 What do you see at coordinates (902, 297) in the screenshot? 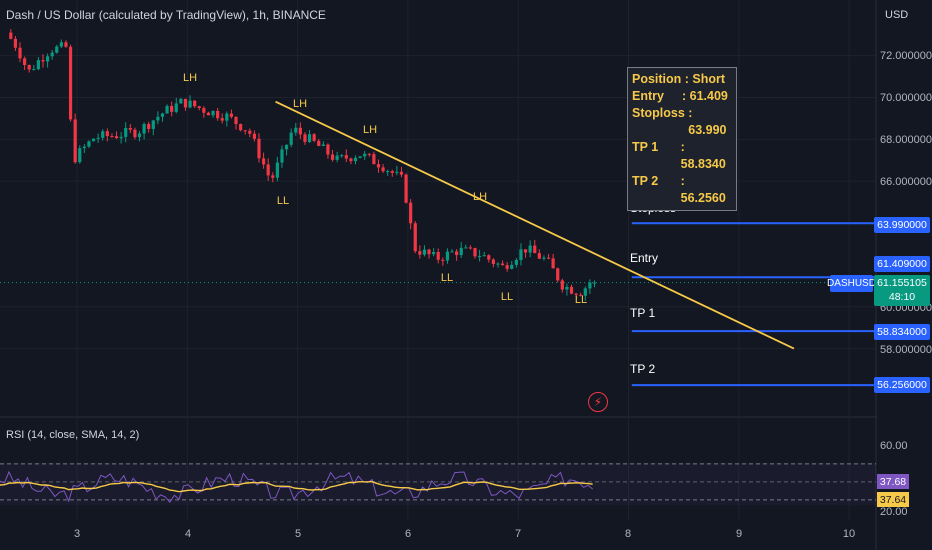
I see `bar-countdown: 48:10` at bounding box center [902, 297].